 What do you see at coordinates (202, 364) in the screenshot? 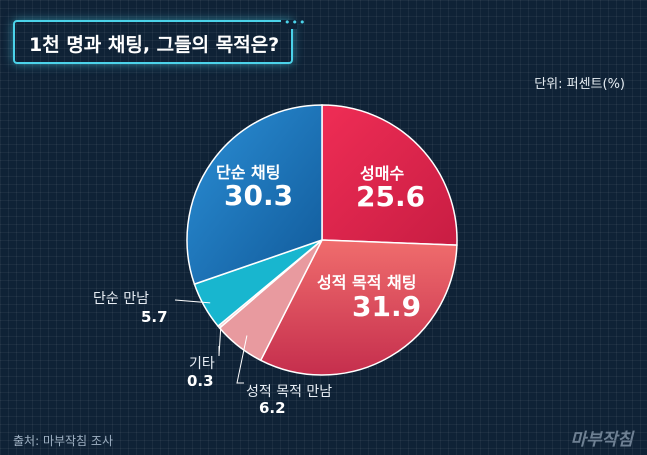
I see `slice-label-other: 기타` at bounding box center [202, 364].